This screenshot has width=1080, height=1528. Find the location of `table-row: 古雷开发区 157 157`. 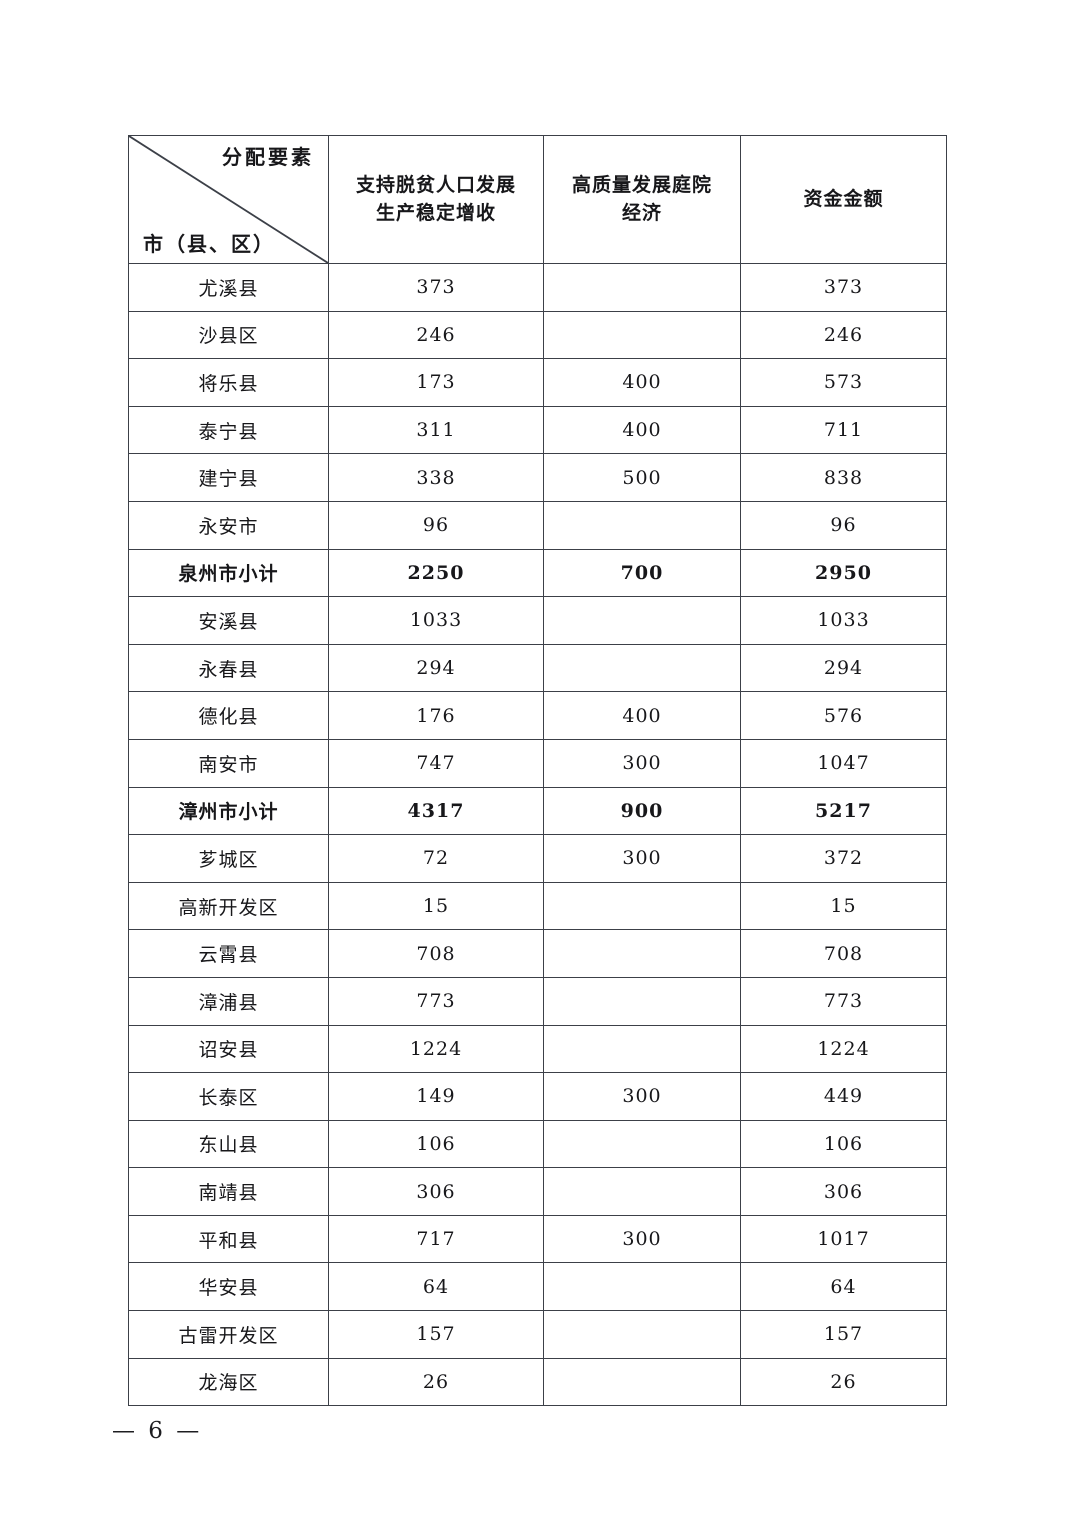

table-row: 古雷开发区 157 157 is located at coordinates (537, 1334).